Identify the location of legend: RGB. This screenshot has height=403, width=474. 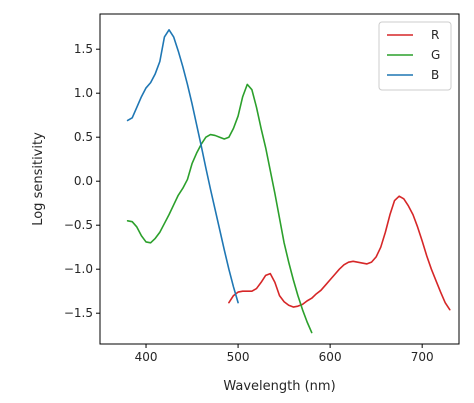
(415, 56).